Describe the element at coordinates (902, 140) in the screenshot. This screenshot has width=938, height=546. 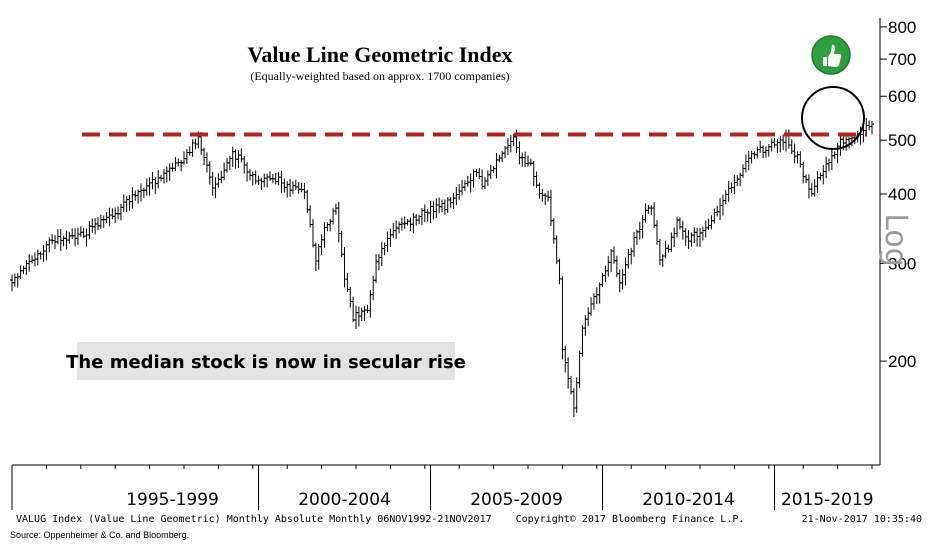
I see `y-tick-label: 500` at that location.